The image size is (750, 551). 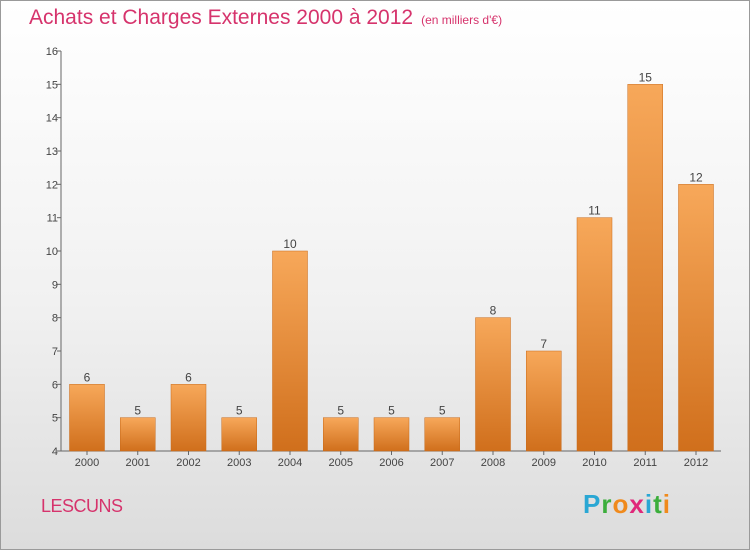 What do you see at coordinates (696, 177) in the screenshot?
I see `data-label: 12` at bounding box center [696, 177].